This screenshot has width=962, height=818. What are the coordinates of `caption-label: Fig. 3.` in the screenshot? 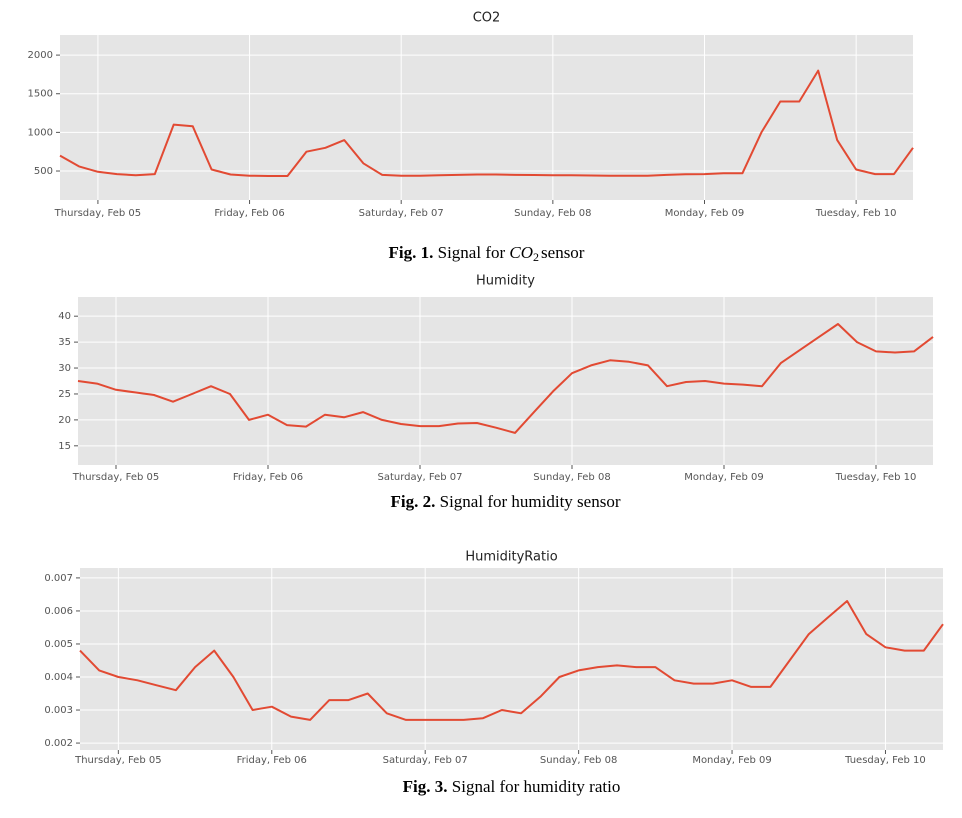 It's located at (425, 786).